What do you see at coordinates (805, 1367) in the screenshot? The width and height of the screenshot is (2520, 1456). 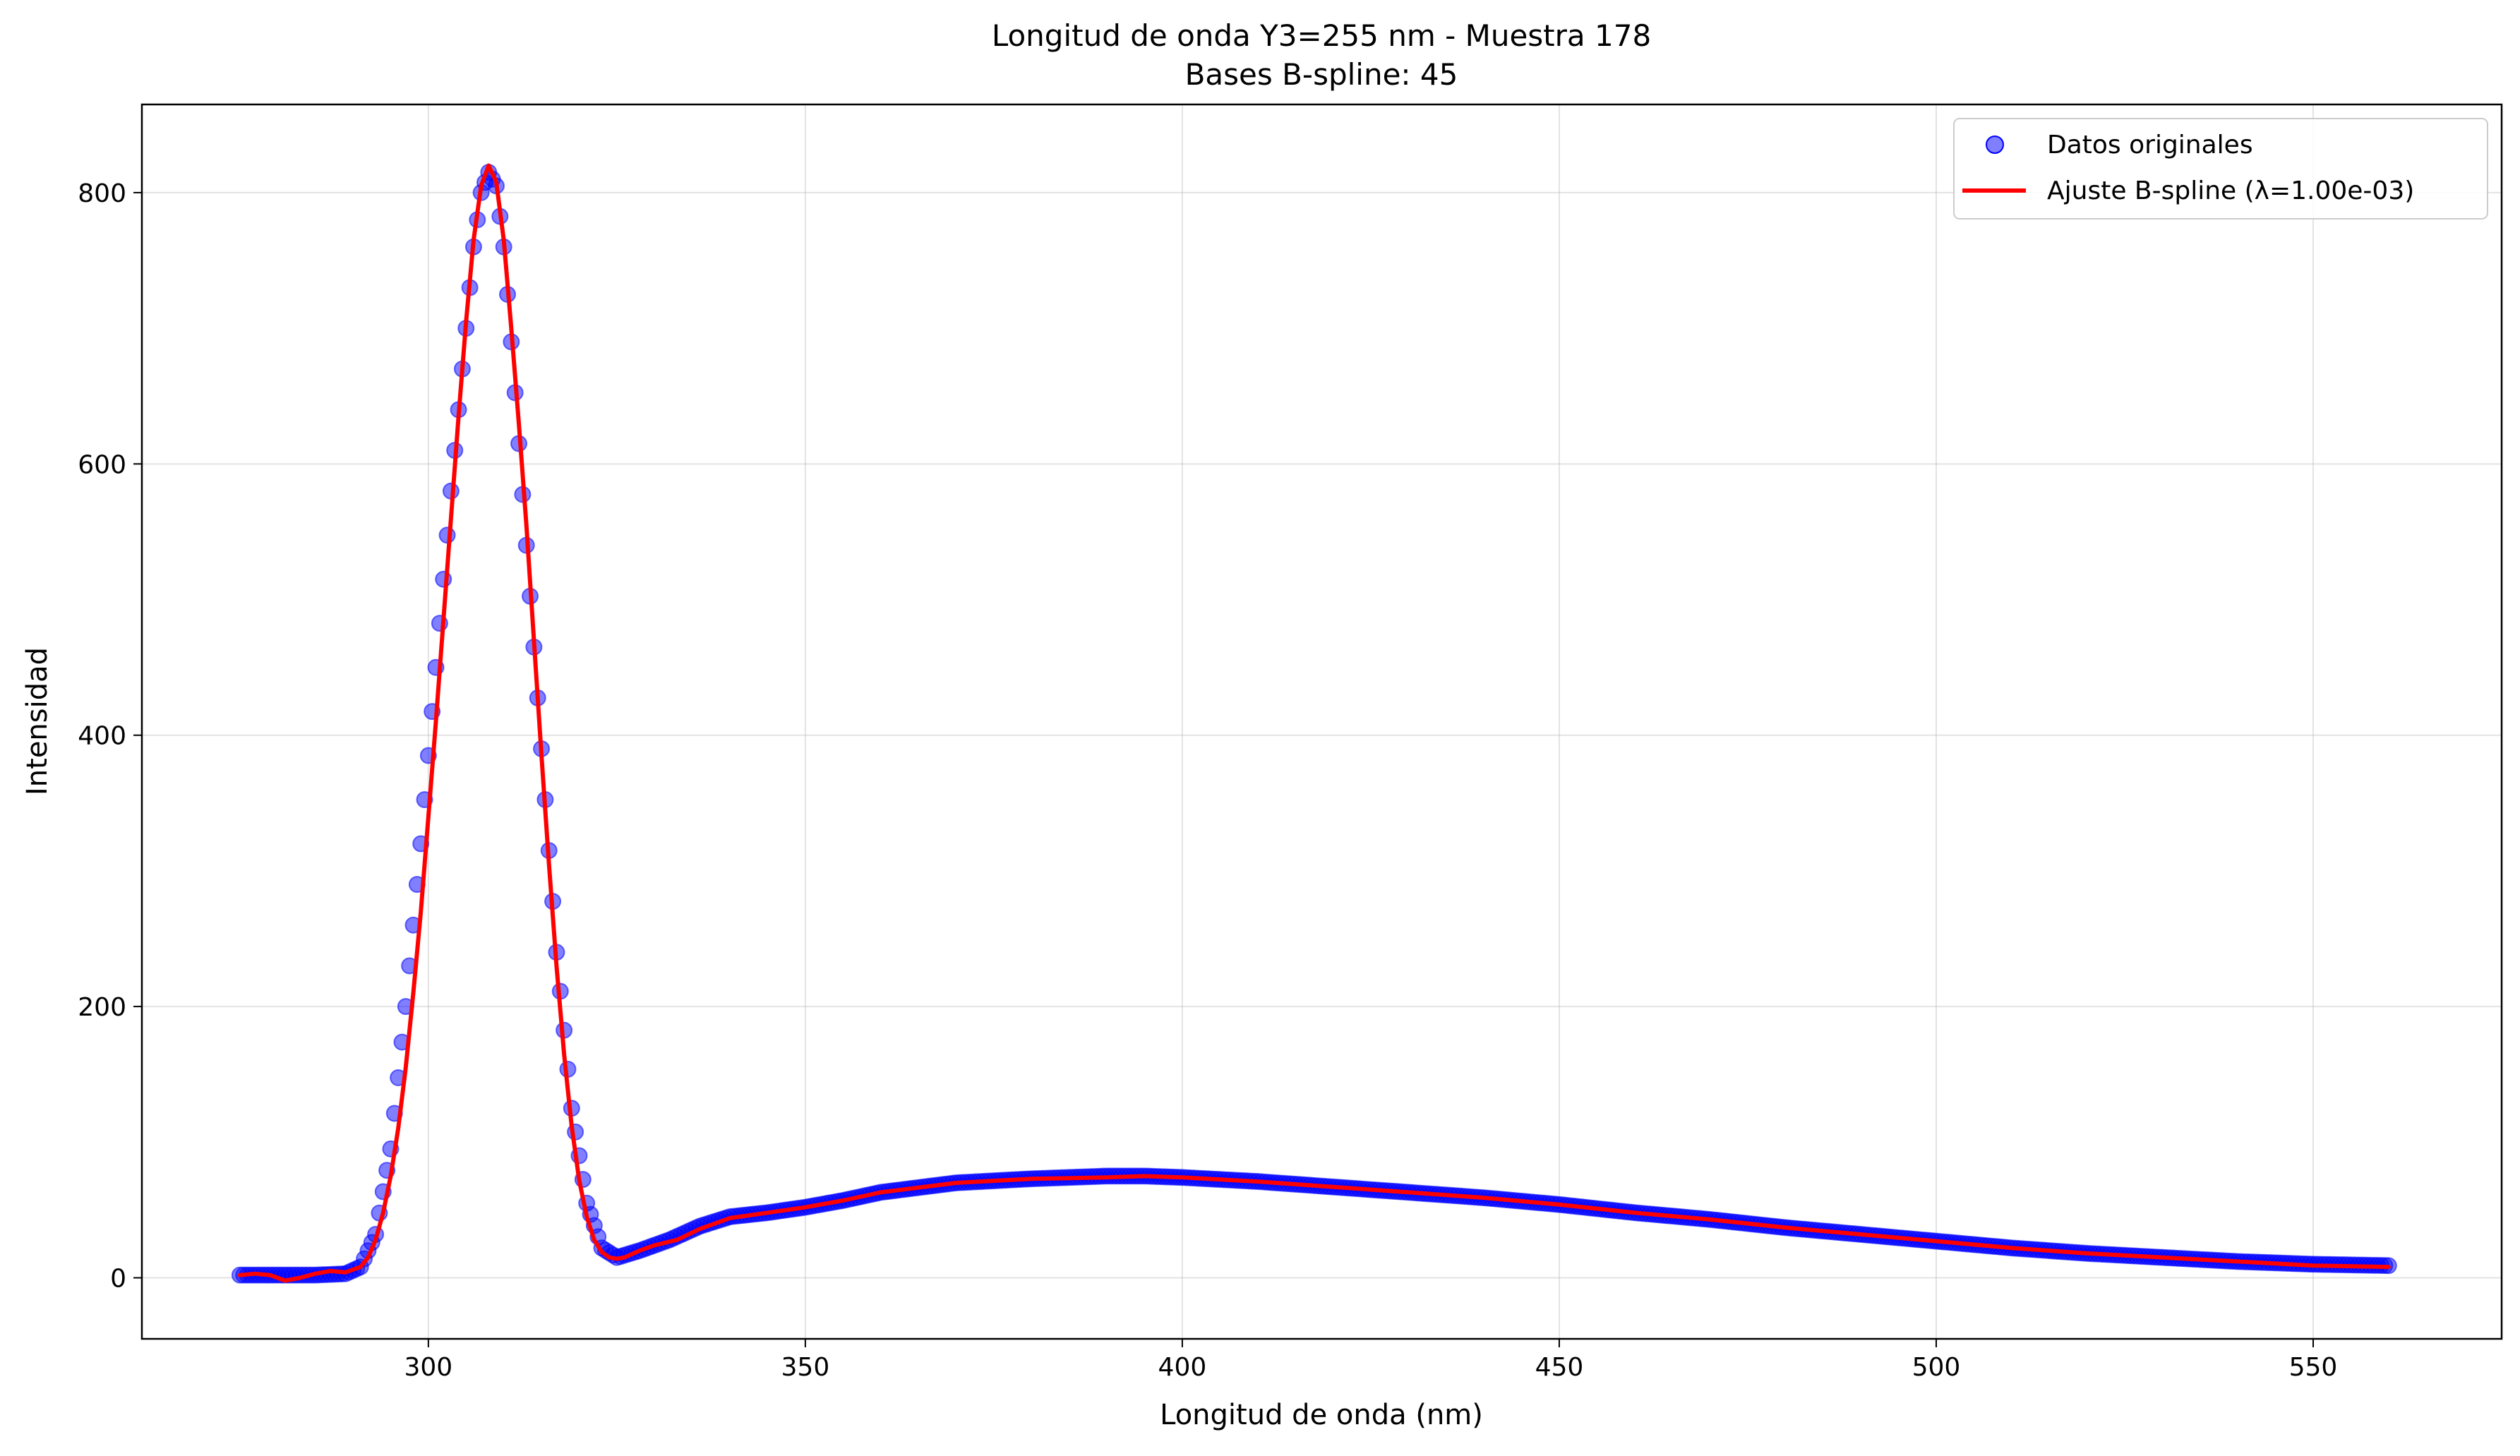 I see `x-tick-label: 350` at bounding box center [805, 1367].